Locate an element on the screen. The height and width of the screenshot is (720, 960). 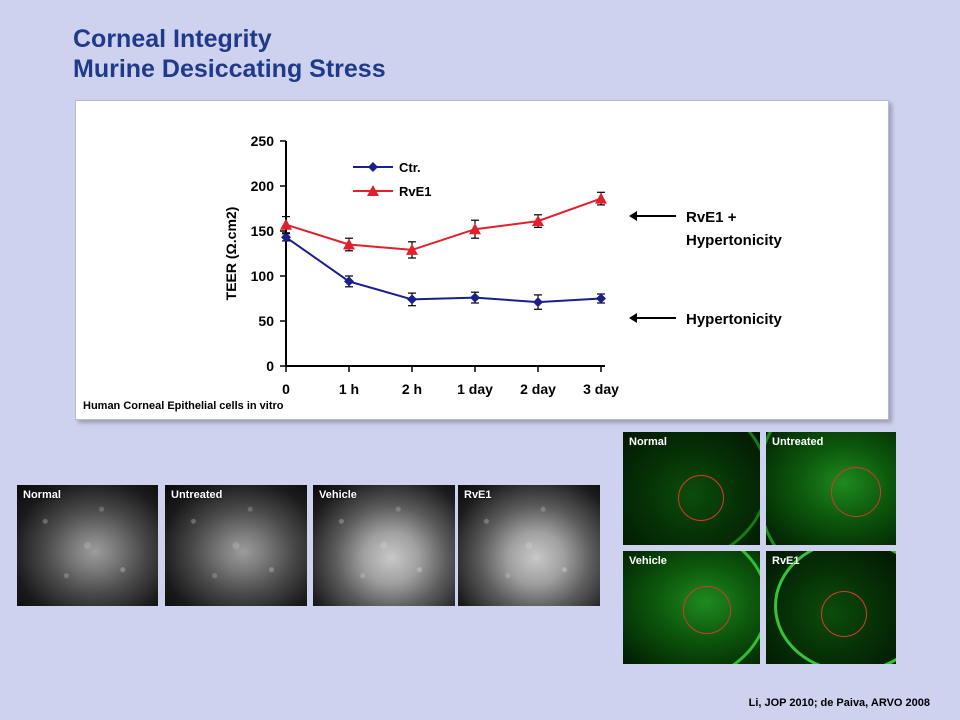
micrograph-rve1: RvE1 is located at coordinates (529, 545).